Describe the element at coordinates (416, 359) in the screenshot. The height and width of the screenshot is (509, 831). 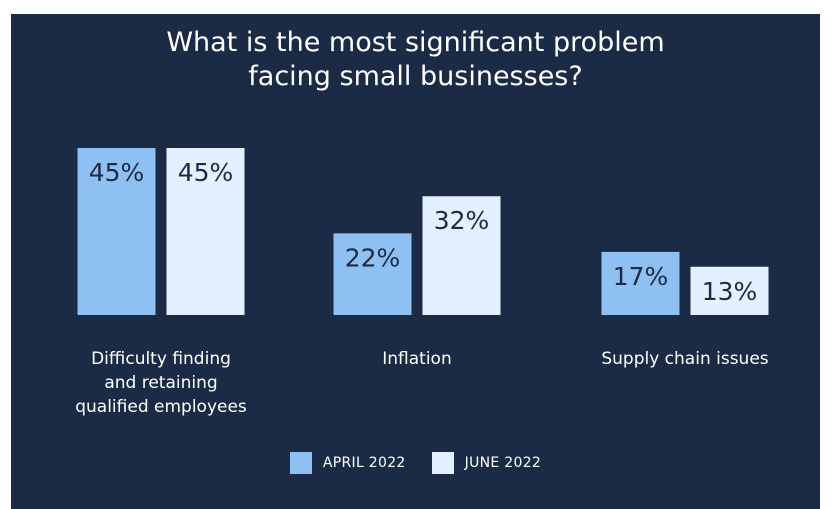
I see `category-label-inflation-line-1: Inflation` at that location.